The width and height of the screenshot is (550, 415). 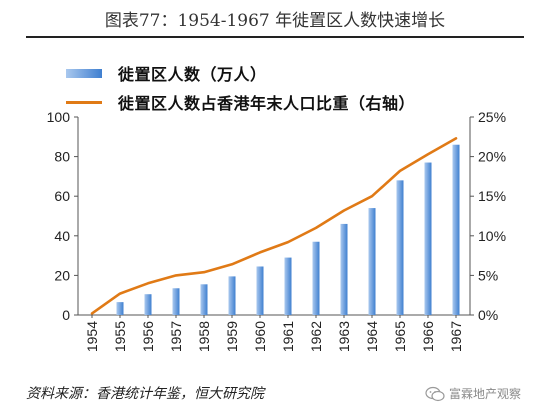 I want to click on x-tick-label: 1967, so click(x=456, y=336).